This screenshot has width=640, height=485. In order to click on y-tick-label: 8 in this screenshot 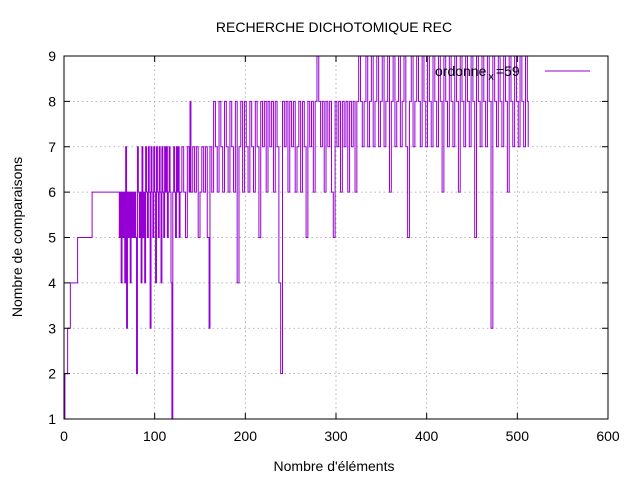, I will do `click(52, 101)`.